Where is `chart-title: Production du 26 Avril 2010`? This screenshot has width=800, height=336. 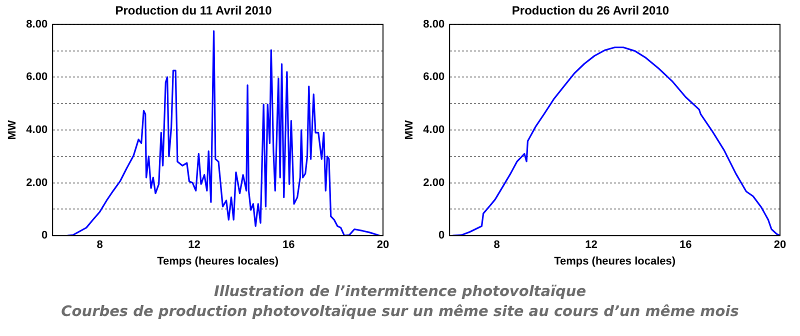
chart-title: Production du 26 Avril 2010 is located at coordinates (591, 11).